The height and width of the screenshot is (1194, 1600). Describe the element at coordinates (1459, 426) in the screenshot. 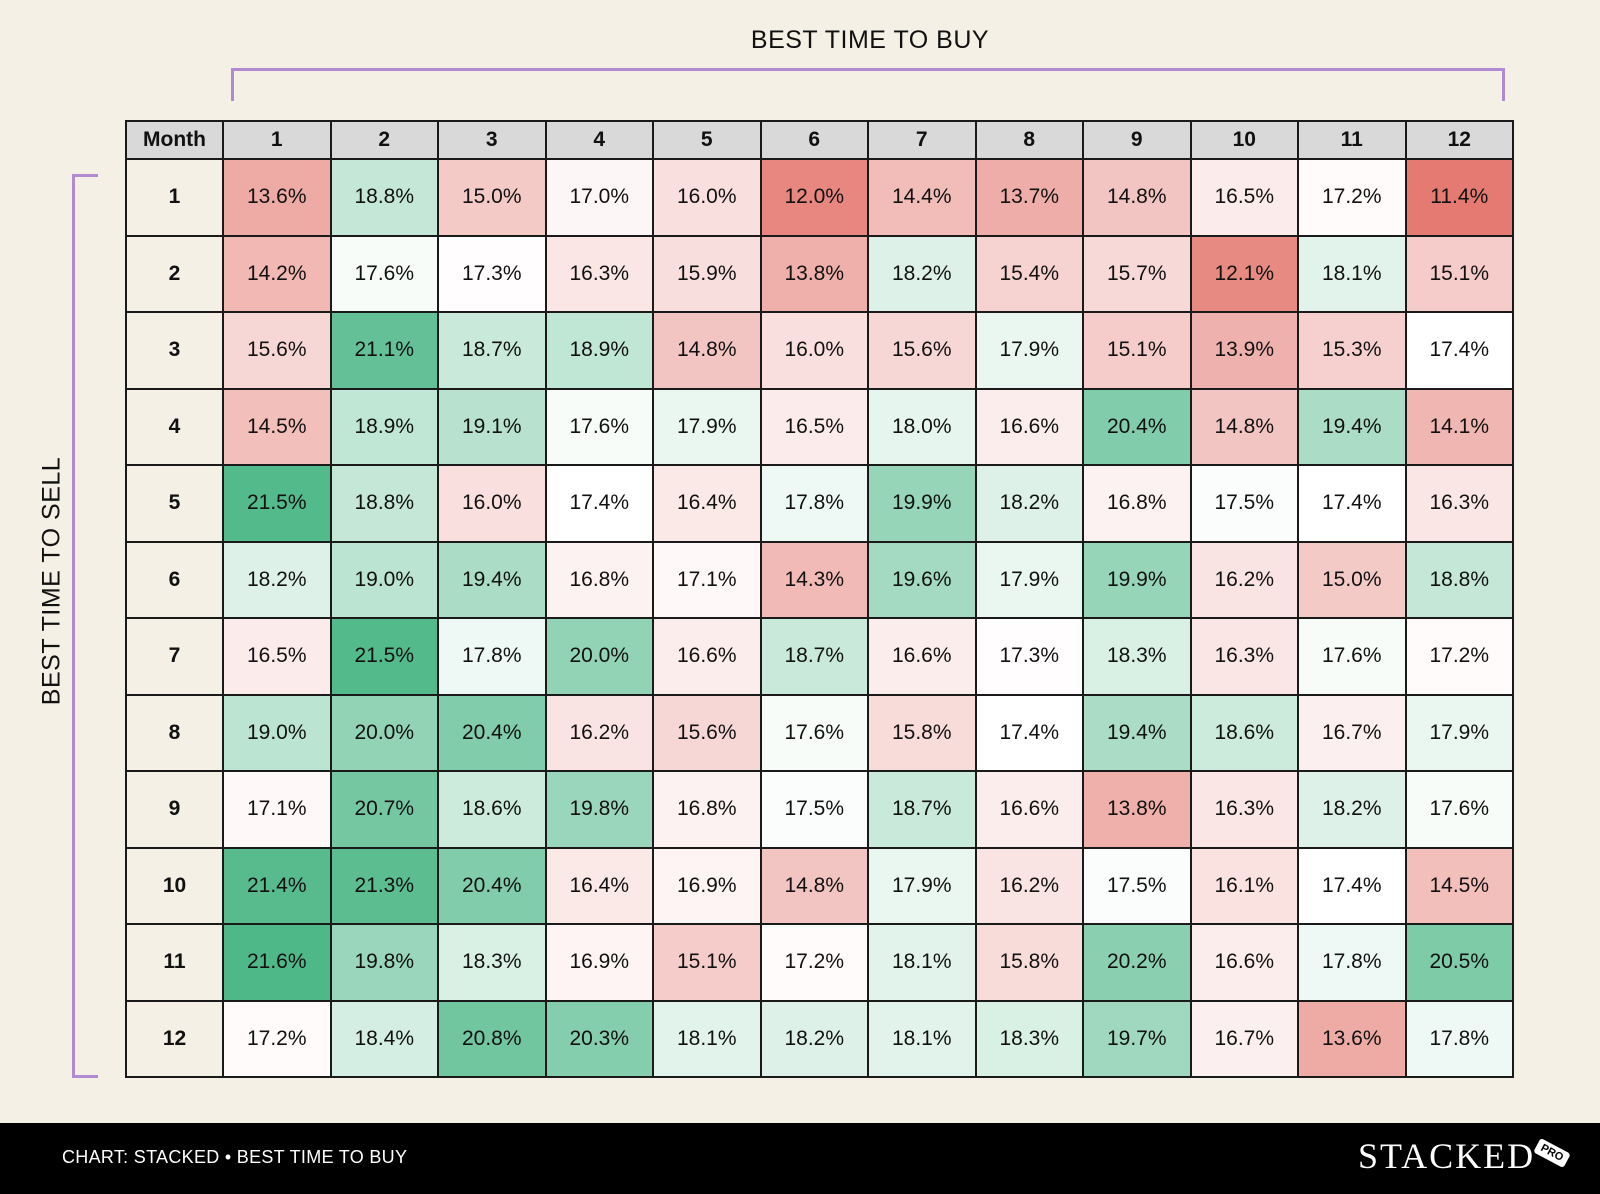

I see `heatmap-cell: 14.1%` at that location.